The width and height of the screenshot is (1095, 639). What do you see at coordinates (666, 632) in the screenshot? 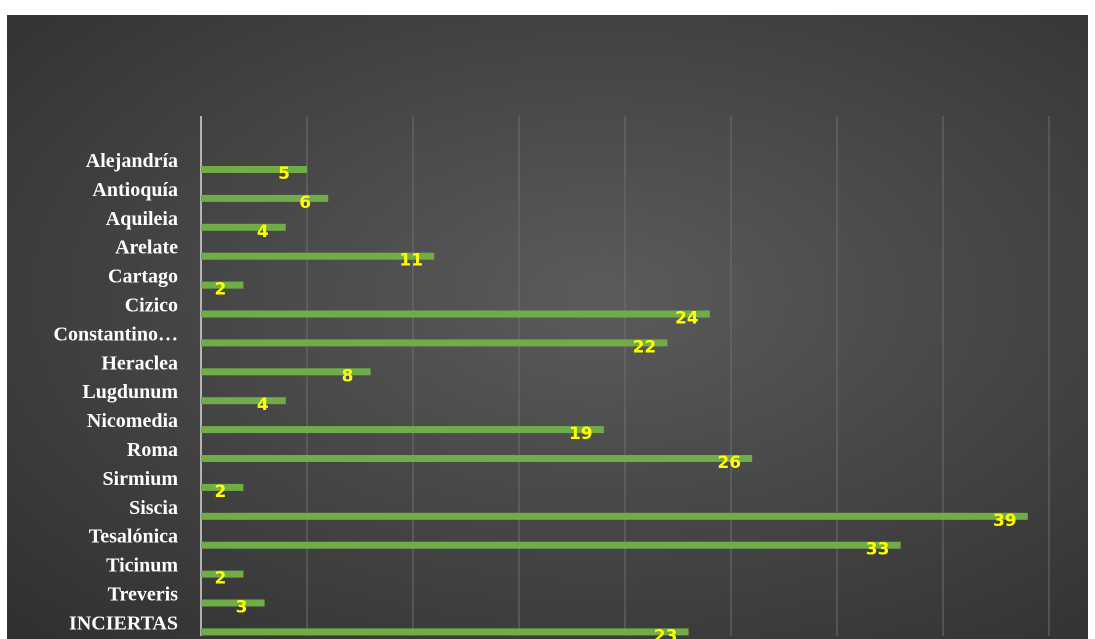
I see `value-label: 23` at bounding box center [666, 632].